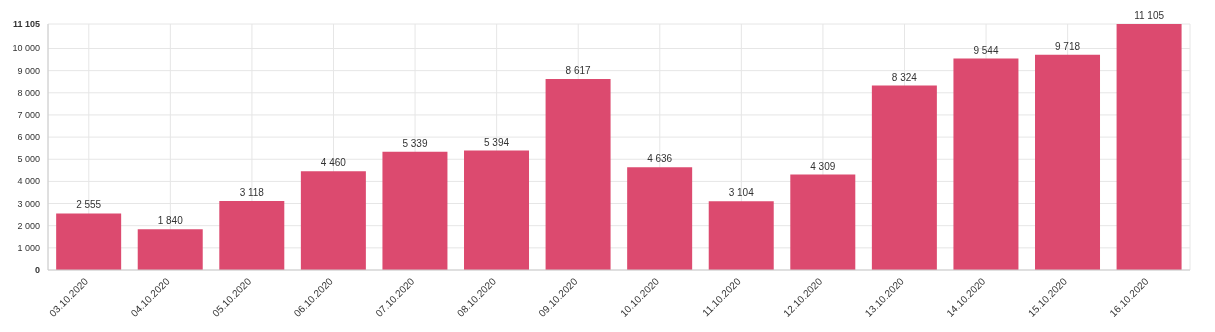 The width and height of the screenshot is (1215, 332). I want to click on data-label: 4 460, so click(333, 163).